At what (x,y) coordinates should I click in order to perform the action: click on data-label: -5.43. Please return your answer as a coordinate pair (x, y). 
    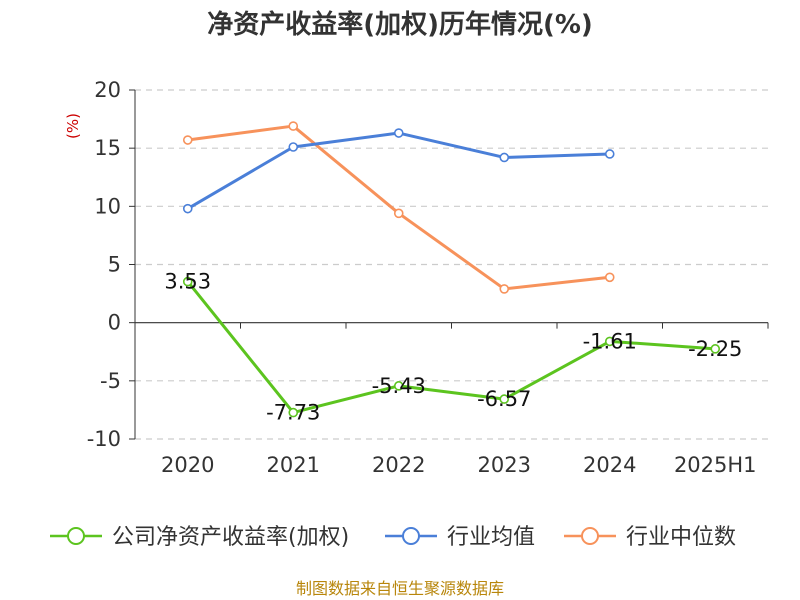
    Looking at the image, I should click on (399, 386).